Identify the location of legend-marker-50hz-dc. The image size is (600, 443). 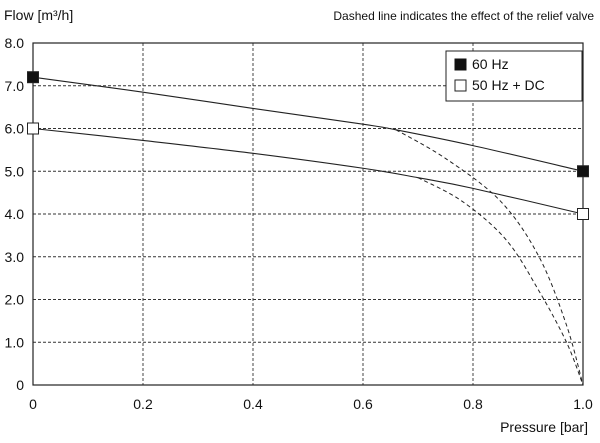
(460, 85).